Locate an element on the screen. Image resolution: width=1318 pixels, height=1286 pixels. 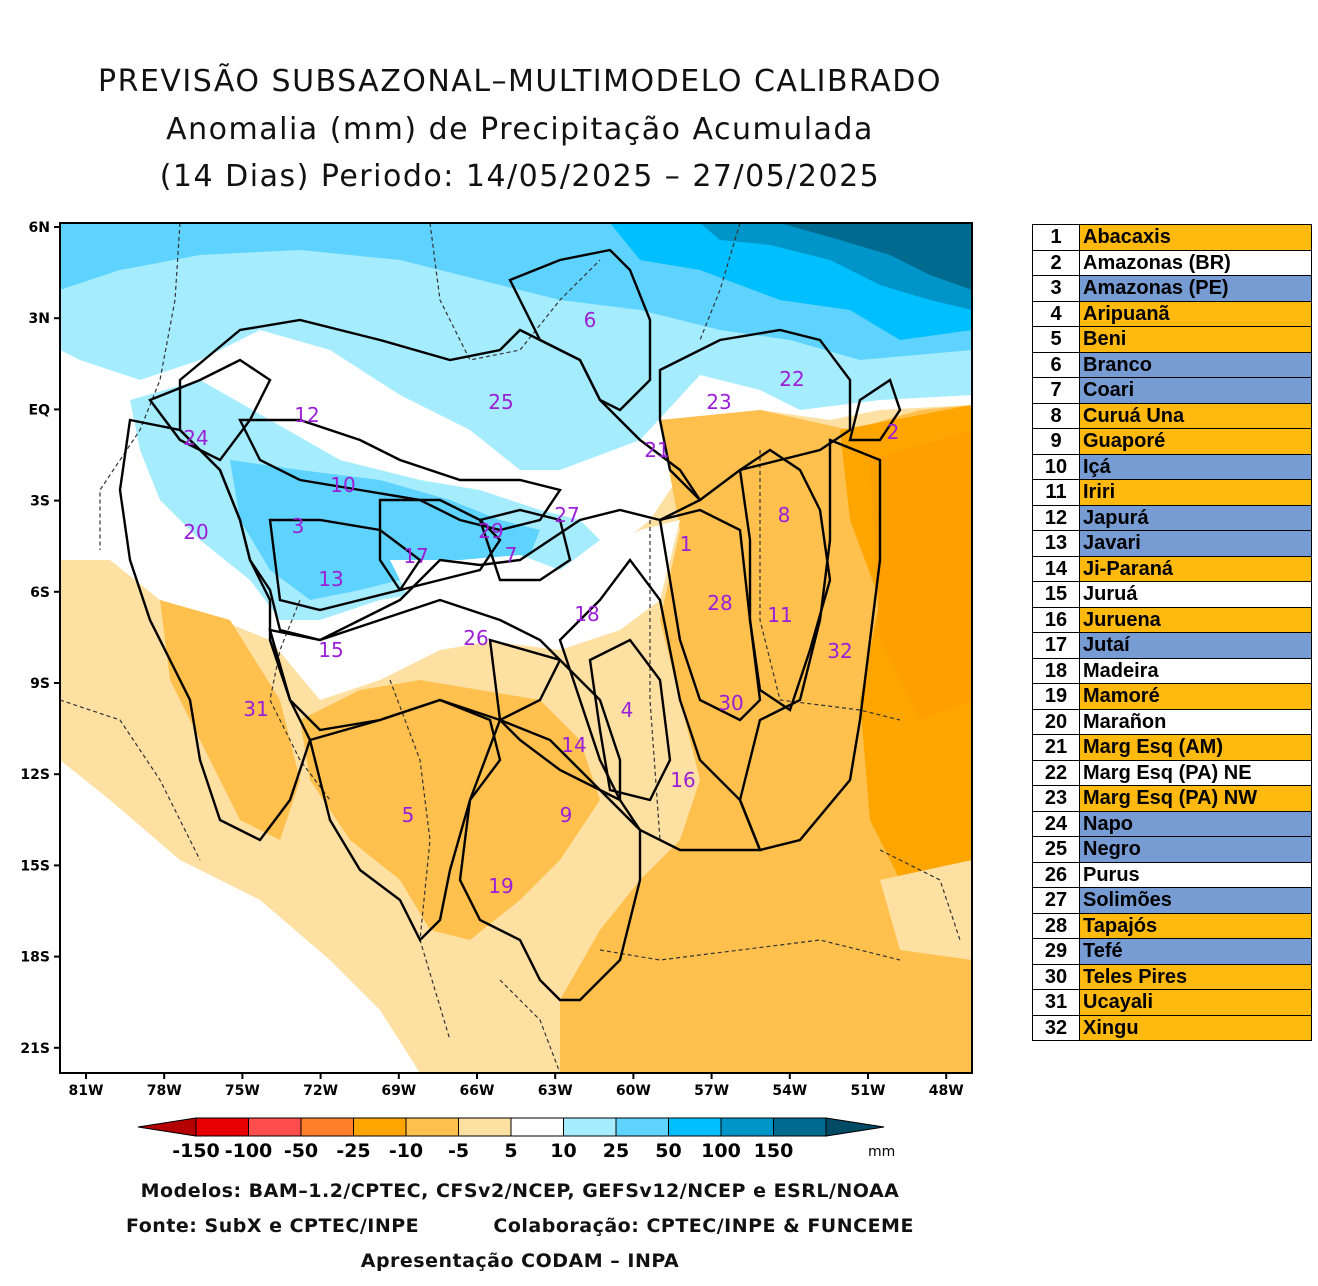
basin-number: 12 is located at coordinates (306, 415).